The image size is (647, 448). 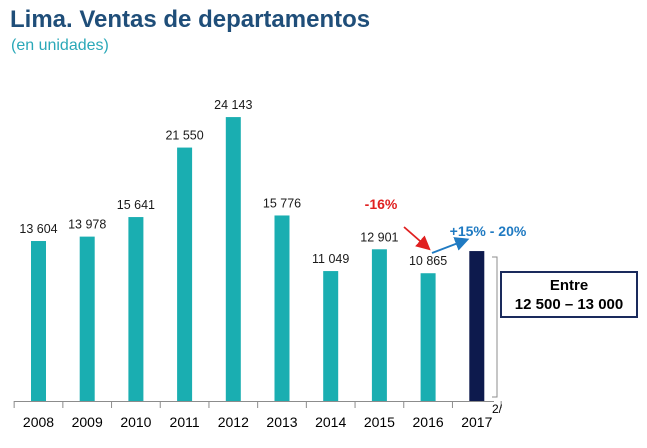 What do you see at coordinates (428, 261) in the screenshot?
I see `data-label-2016: 10 865` at bounding box center [428, 261].